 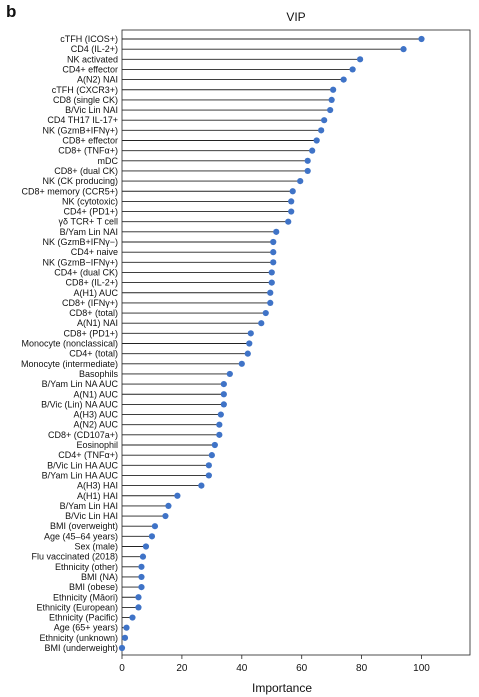 What do you see at coordinates (80, 242) in the screenshot?
I see `category-label-20: NK (GzmB+IFNγ−)` at bounding box center [80, 242].